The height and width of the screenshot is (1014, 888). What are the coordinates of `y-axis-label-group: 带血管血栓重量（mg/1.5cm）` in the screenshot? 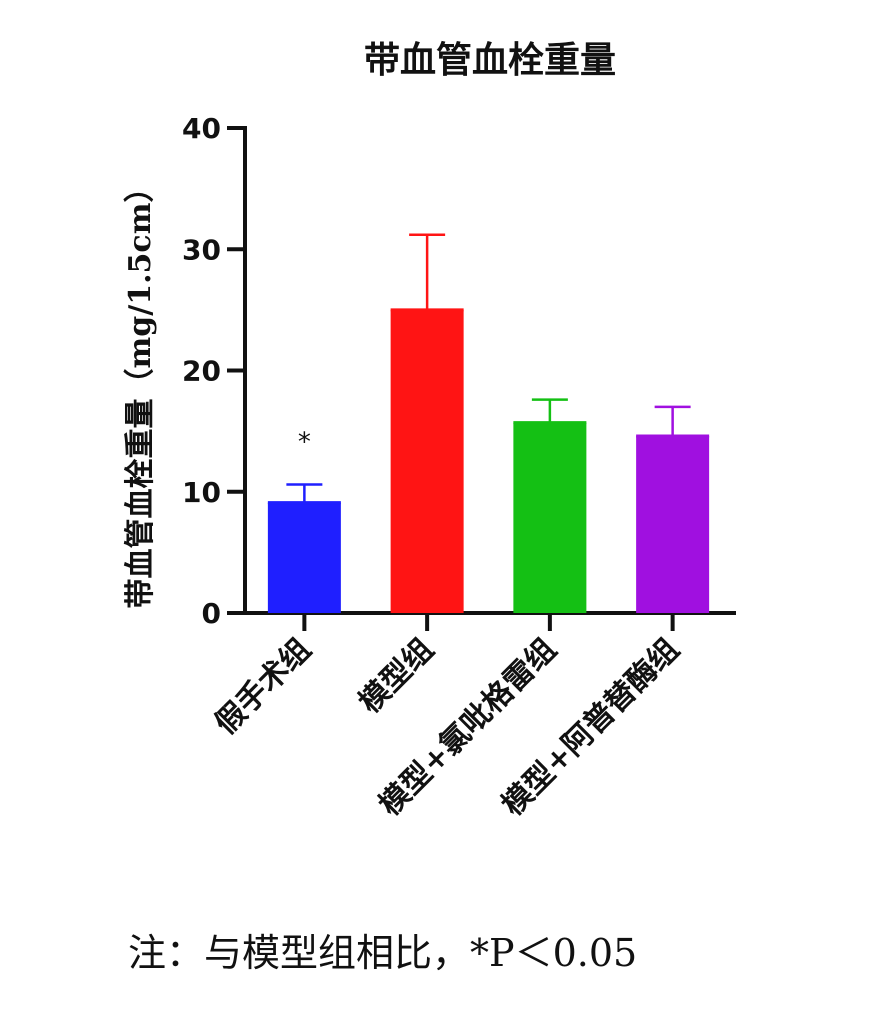 It's located at (140, 391).